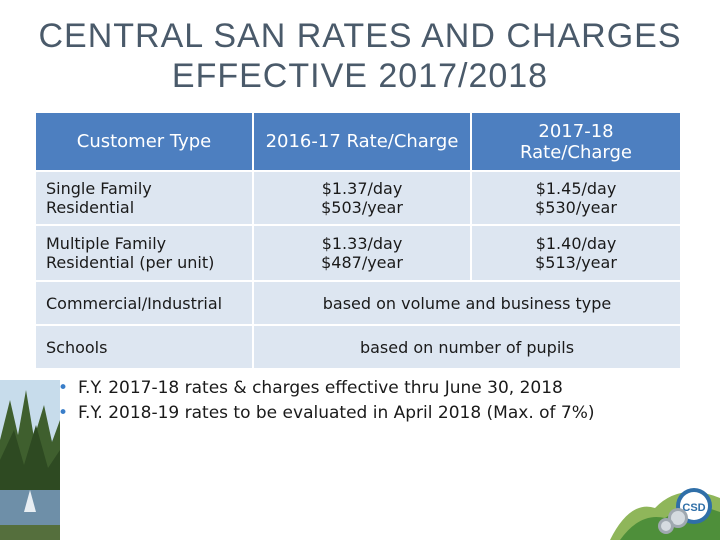 The image size is (720, 540). What do you see at coordinates (144, 302) in the screenshot?
I see `customer-type-cell: Commercial/Industrial` at bounding box center [144, 302].